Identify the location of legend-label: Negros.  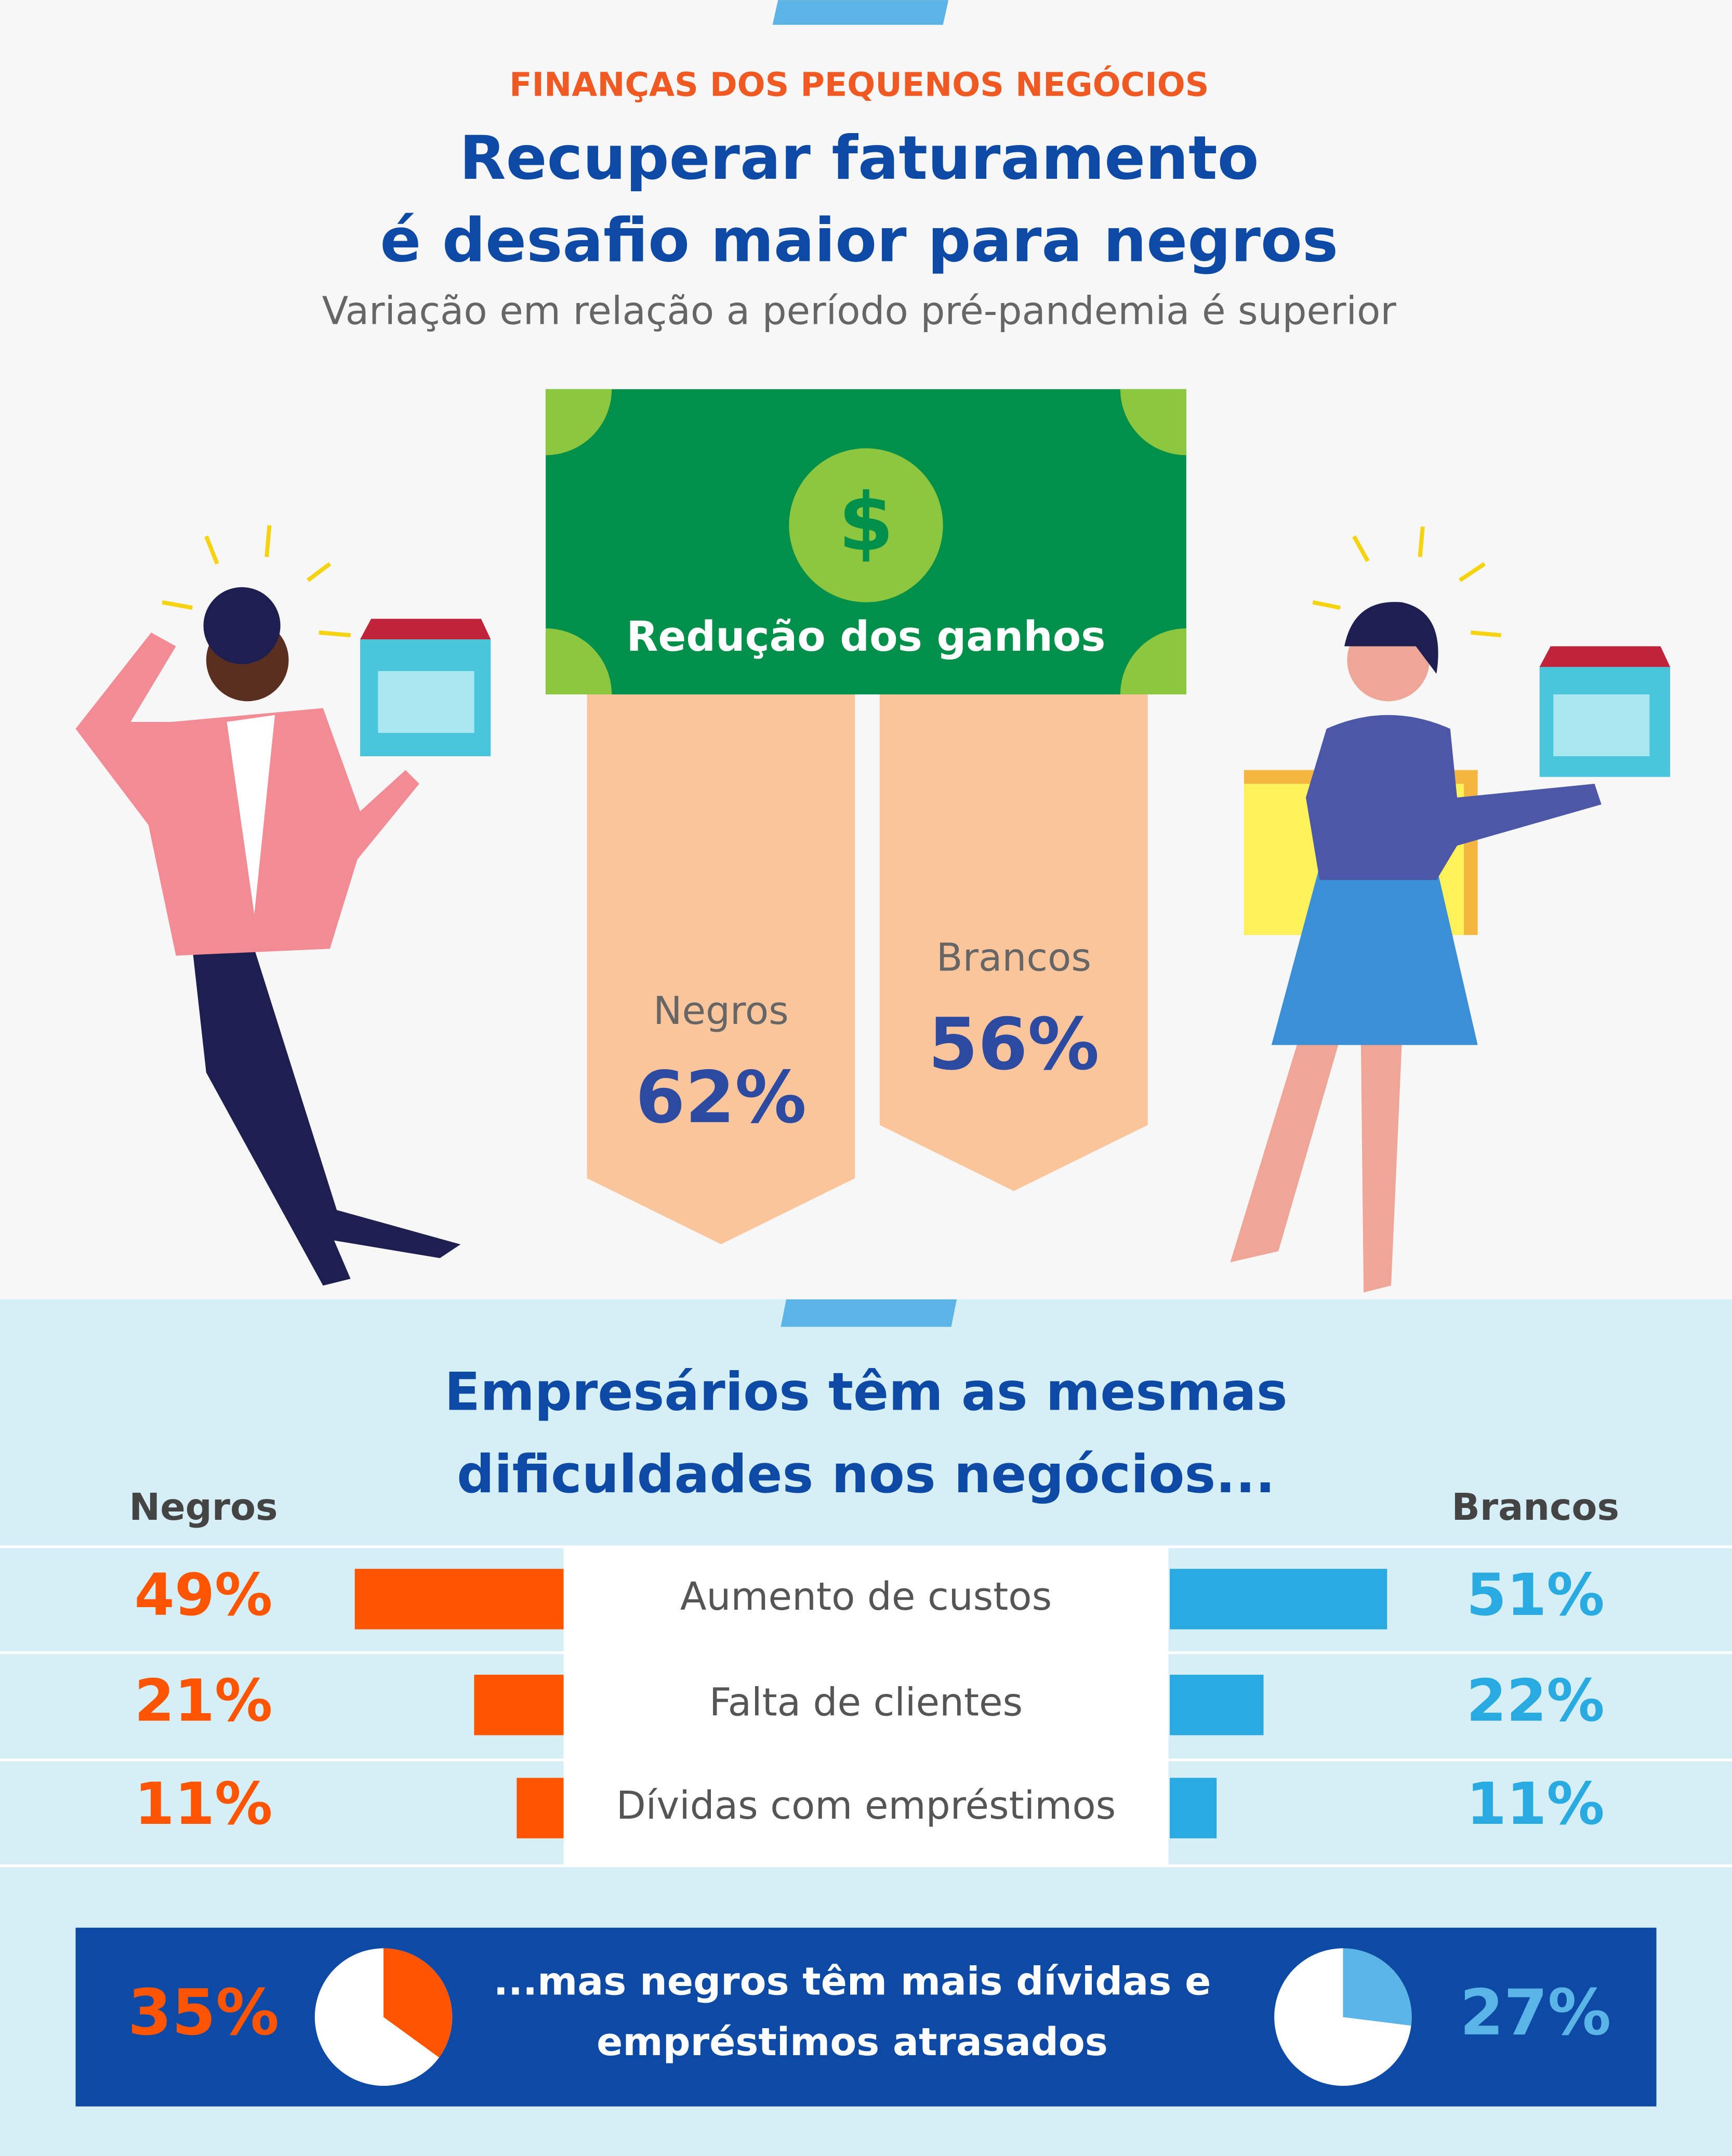
(203, 1507).